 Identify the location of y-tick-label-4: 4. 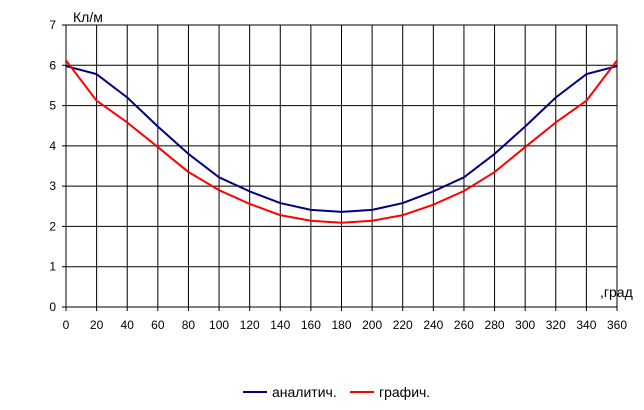
(52, 146).